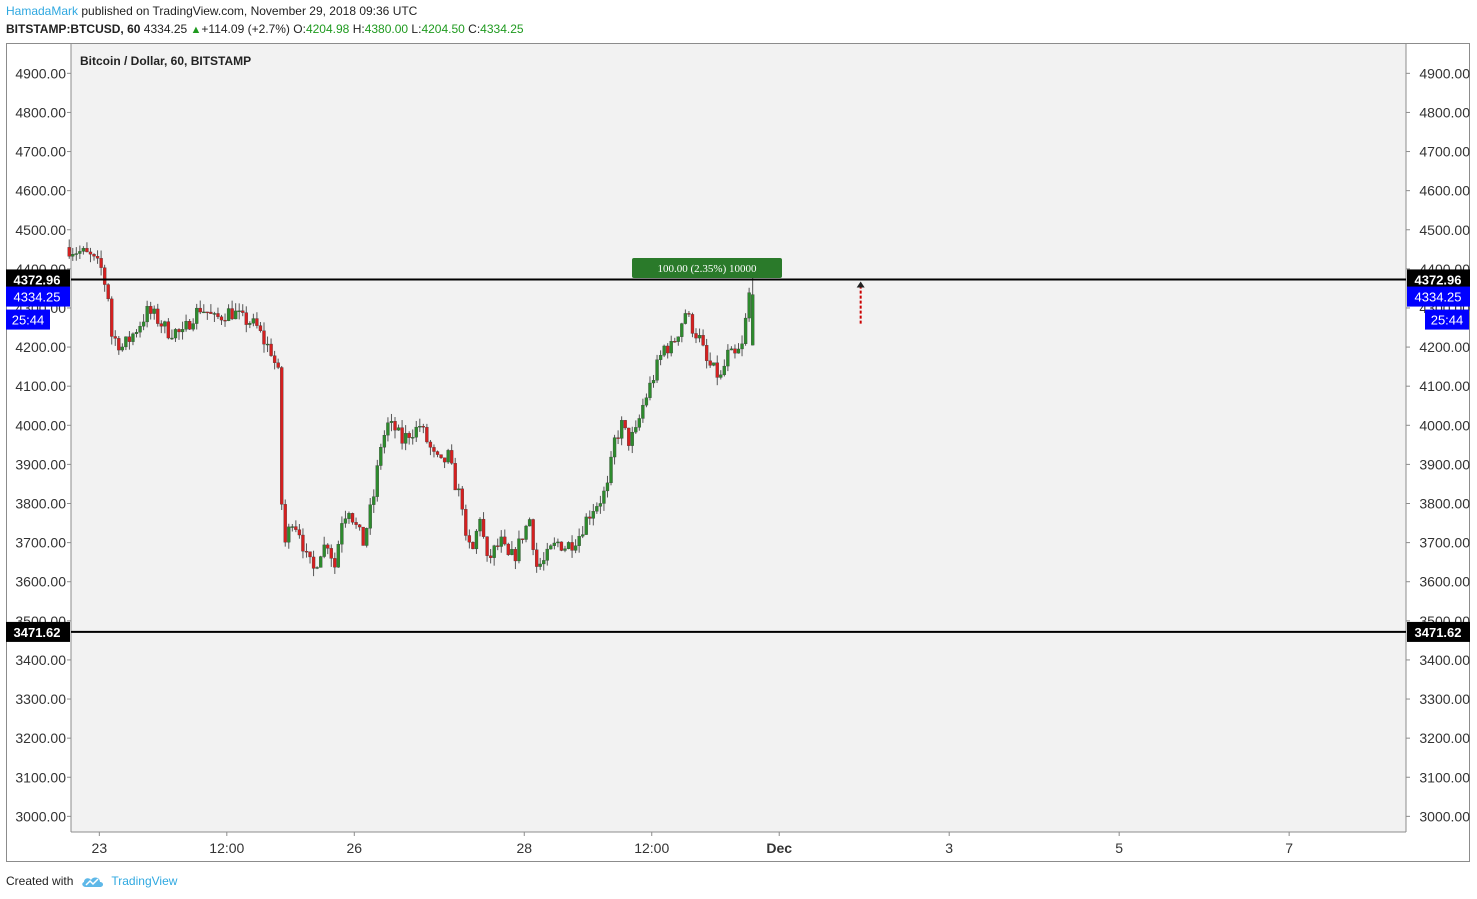  What do you see at coordinates (42, 11) in the screenshot?
I see `author-link: HamadaMark` at bounding box center [42, 11].